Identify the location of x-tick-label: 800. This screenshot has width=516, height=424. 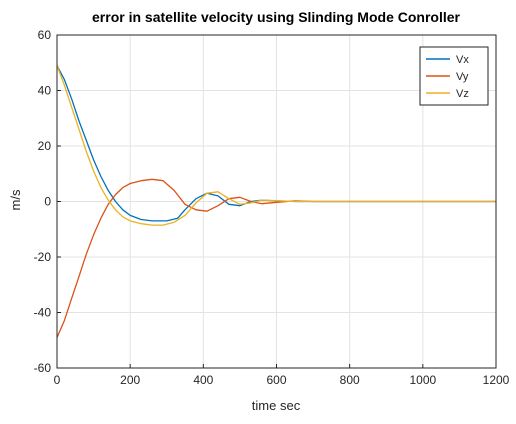
(350, 380).